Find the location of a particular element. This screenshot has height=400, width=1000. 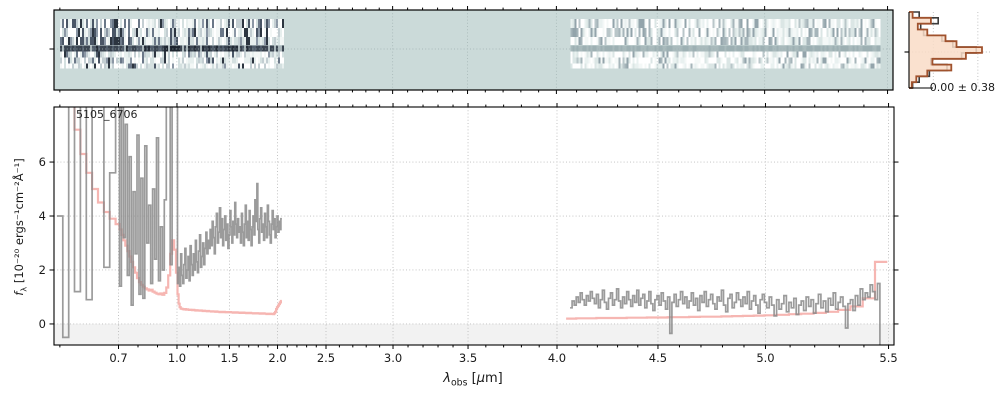

residual-histogram-outline is located at coordinates (946, 50).